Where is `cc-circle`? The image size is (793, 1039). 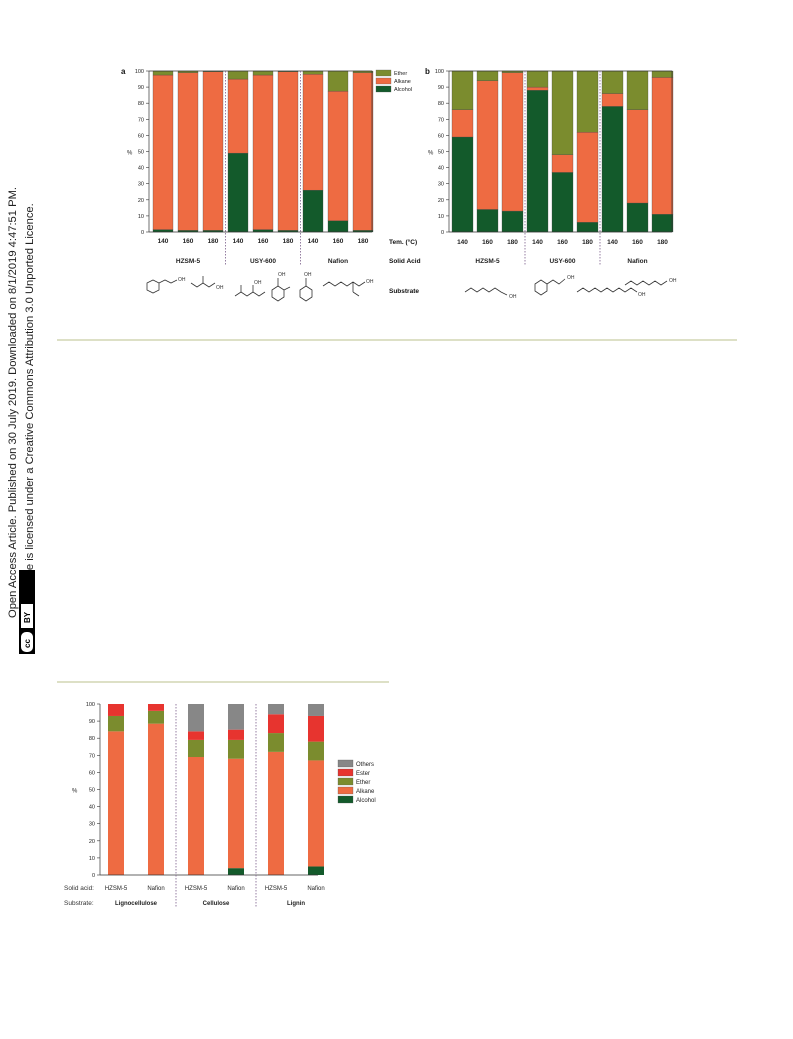
cc-circle is located at coordinates (27, 642).